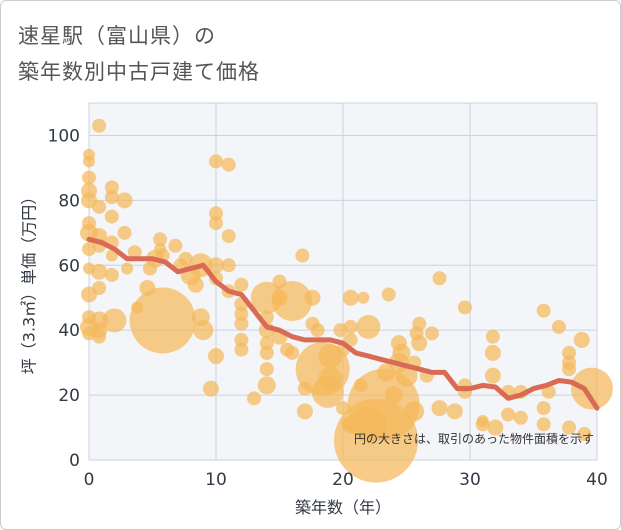  What do you see at coordinates (597, 480) in the screenshot?
I see `x-tick-label: 40` at bounding box center [597, 480].